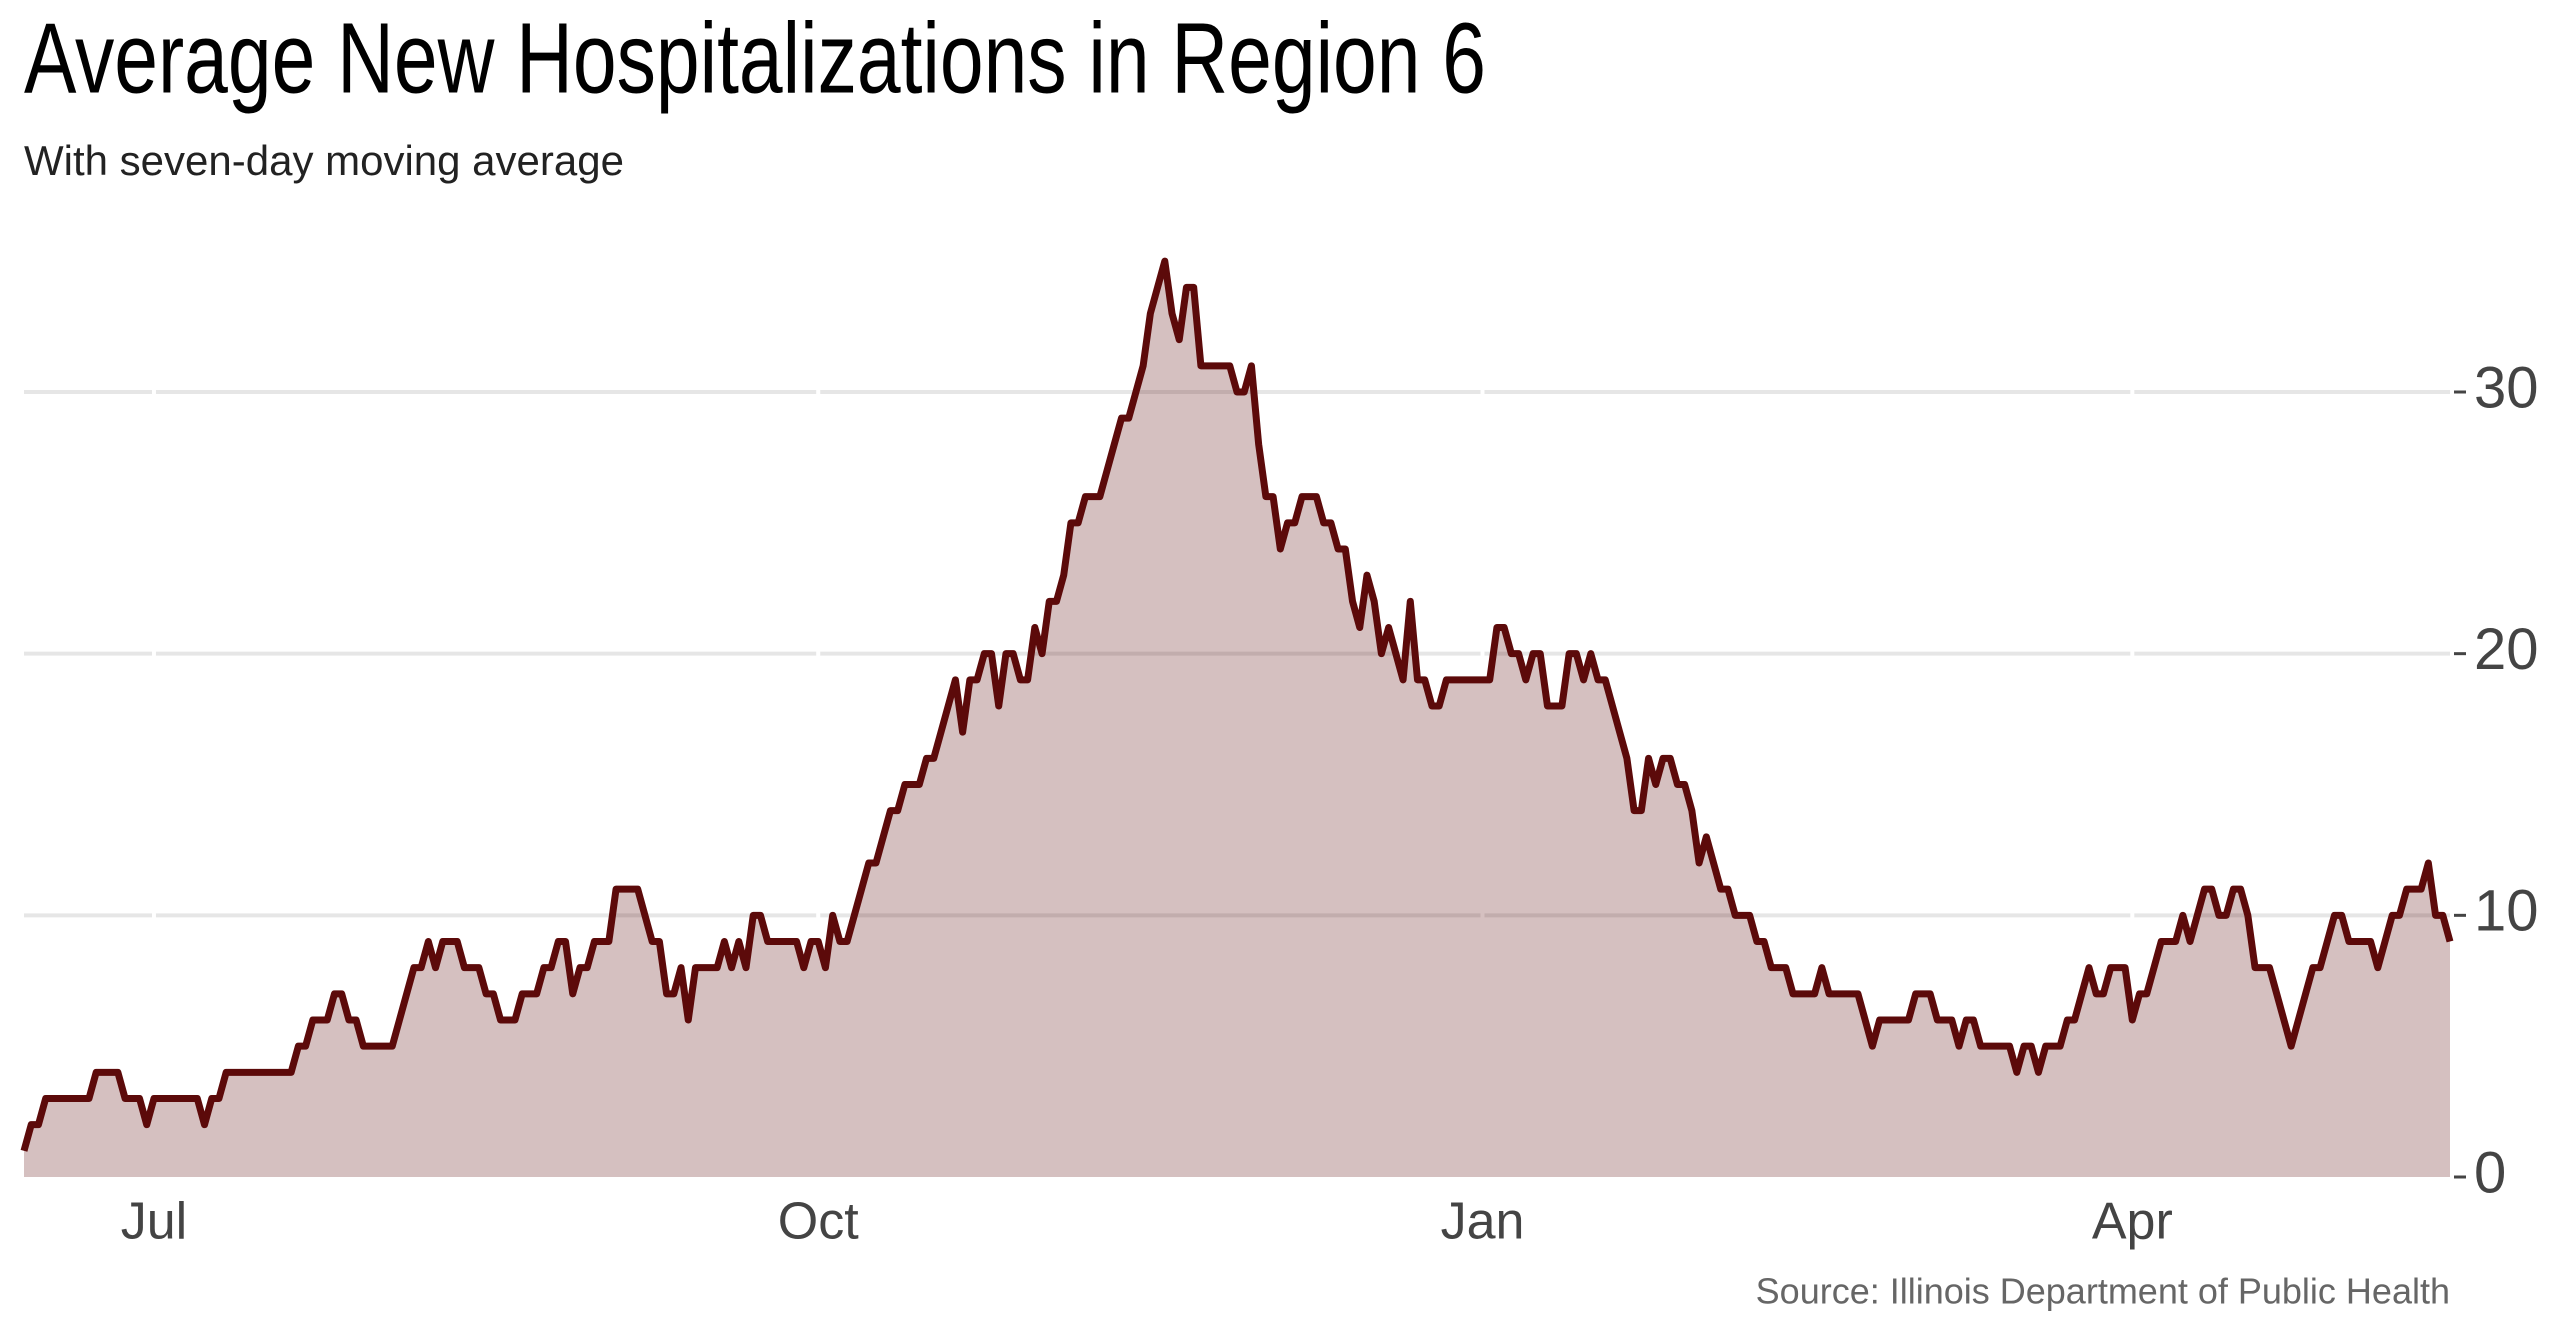 This screenshot has height=1339, width=2560. What do you see at coordinates (2506, 911) in the screenshot?
I see `y-tick-label: 10` at bounding box center [2506, 911].